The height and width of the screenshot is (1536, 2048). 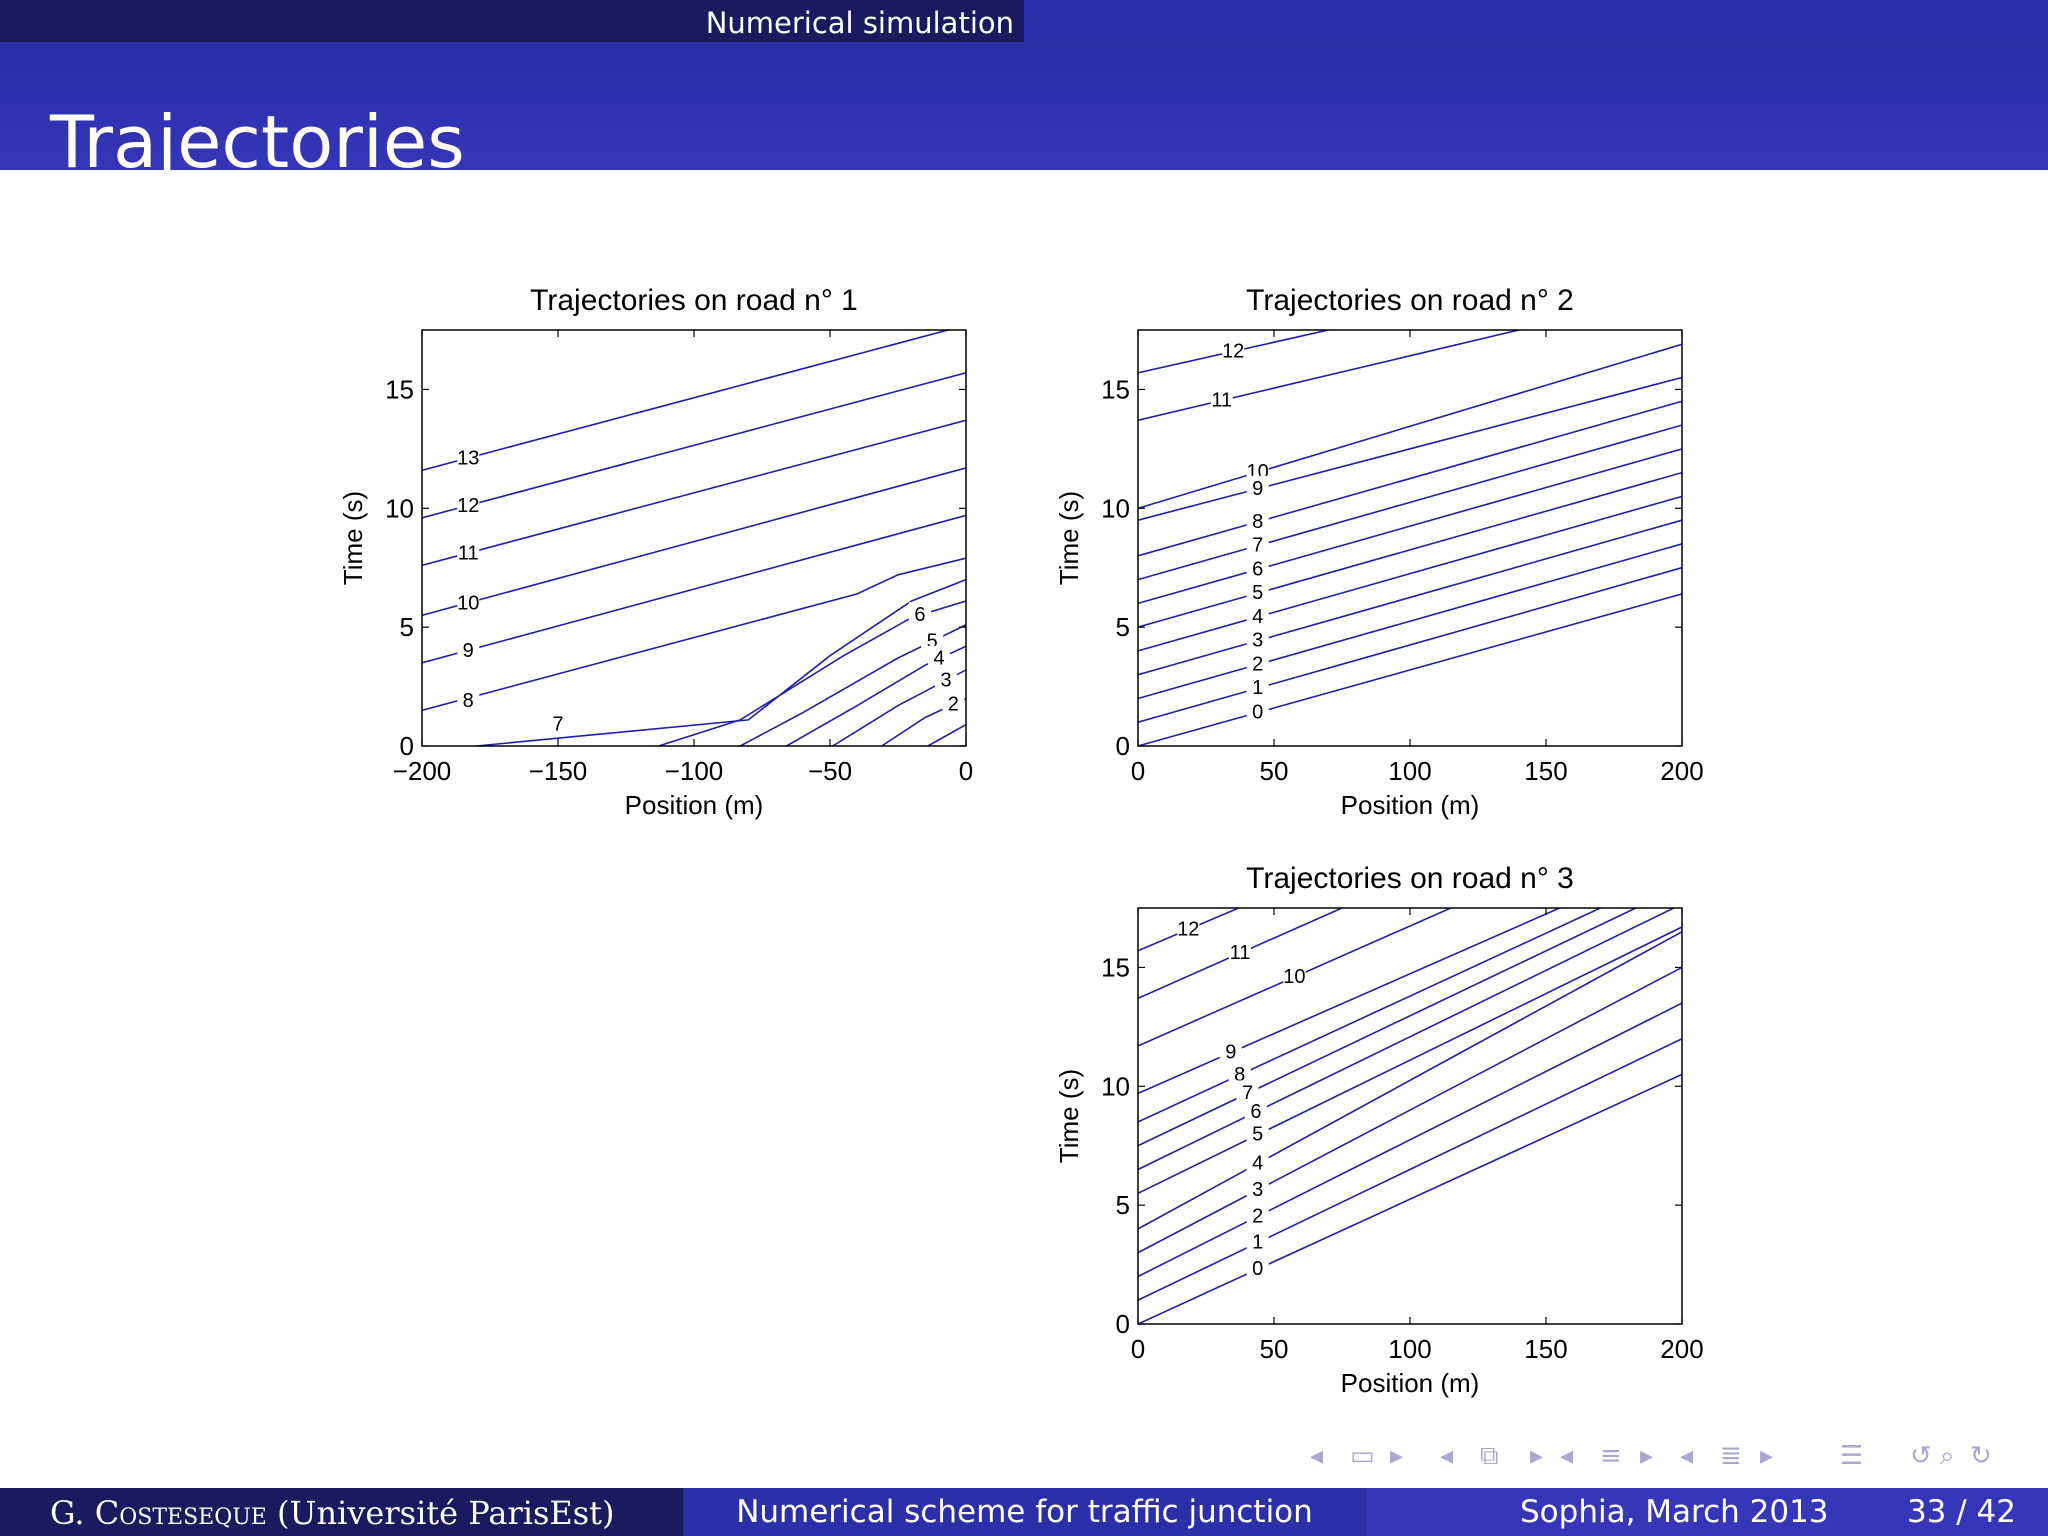 I want to click on list-icon: ≣, so click(x=1731, y=1456).